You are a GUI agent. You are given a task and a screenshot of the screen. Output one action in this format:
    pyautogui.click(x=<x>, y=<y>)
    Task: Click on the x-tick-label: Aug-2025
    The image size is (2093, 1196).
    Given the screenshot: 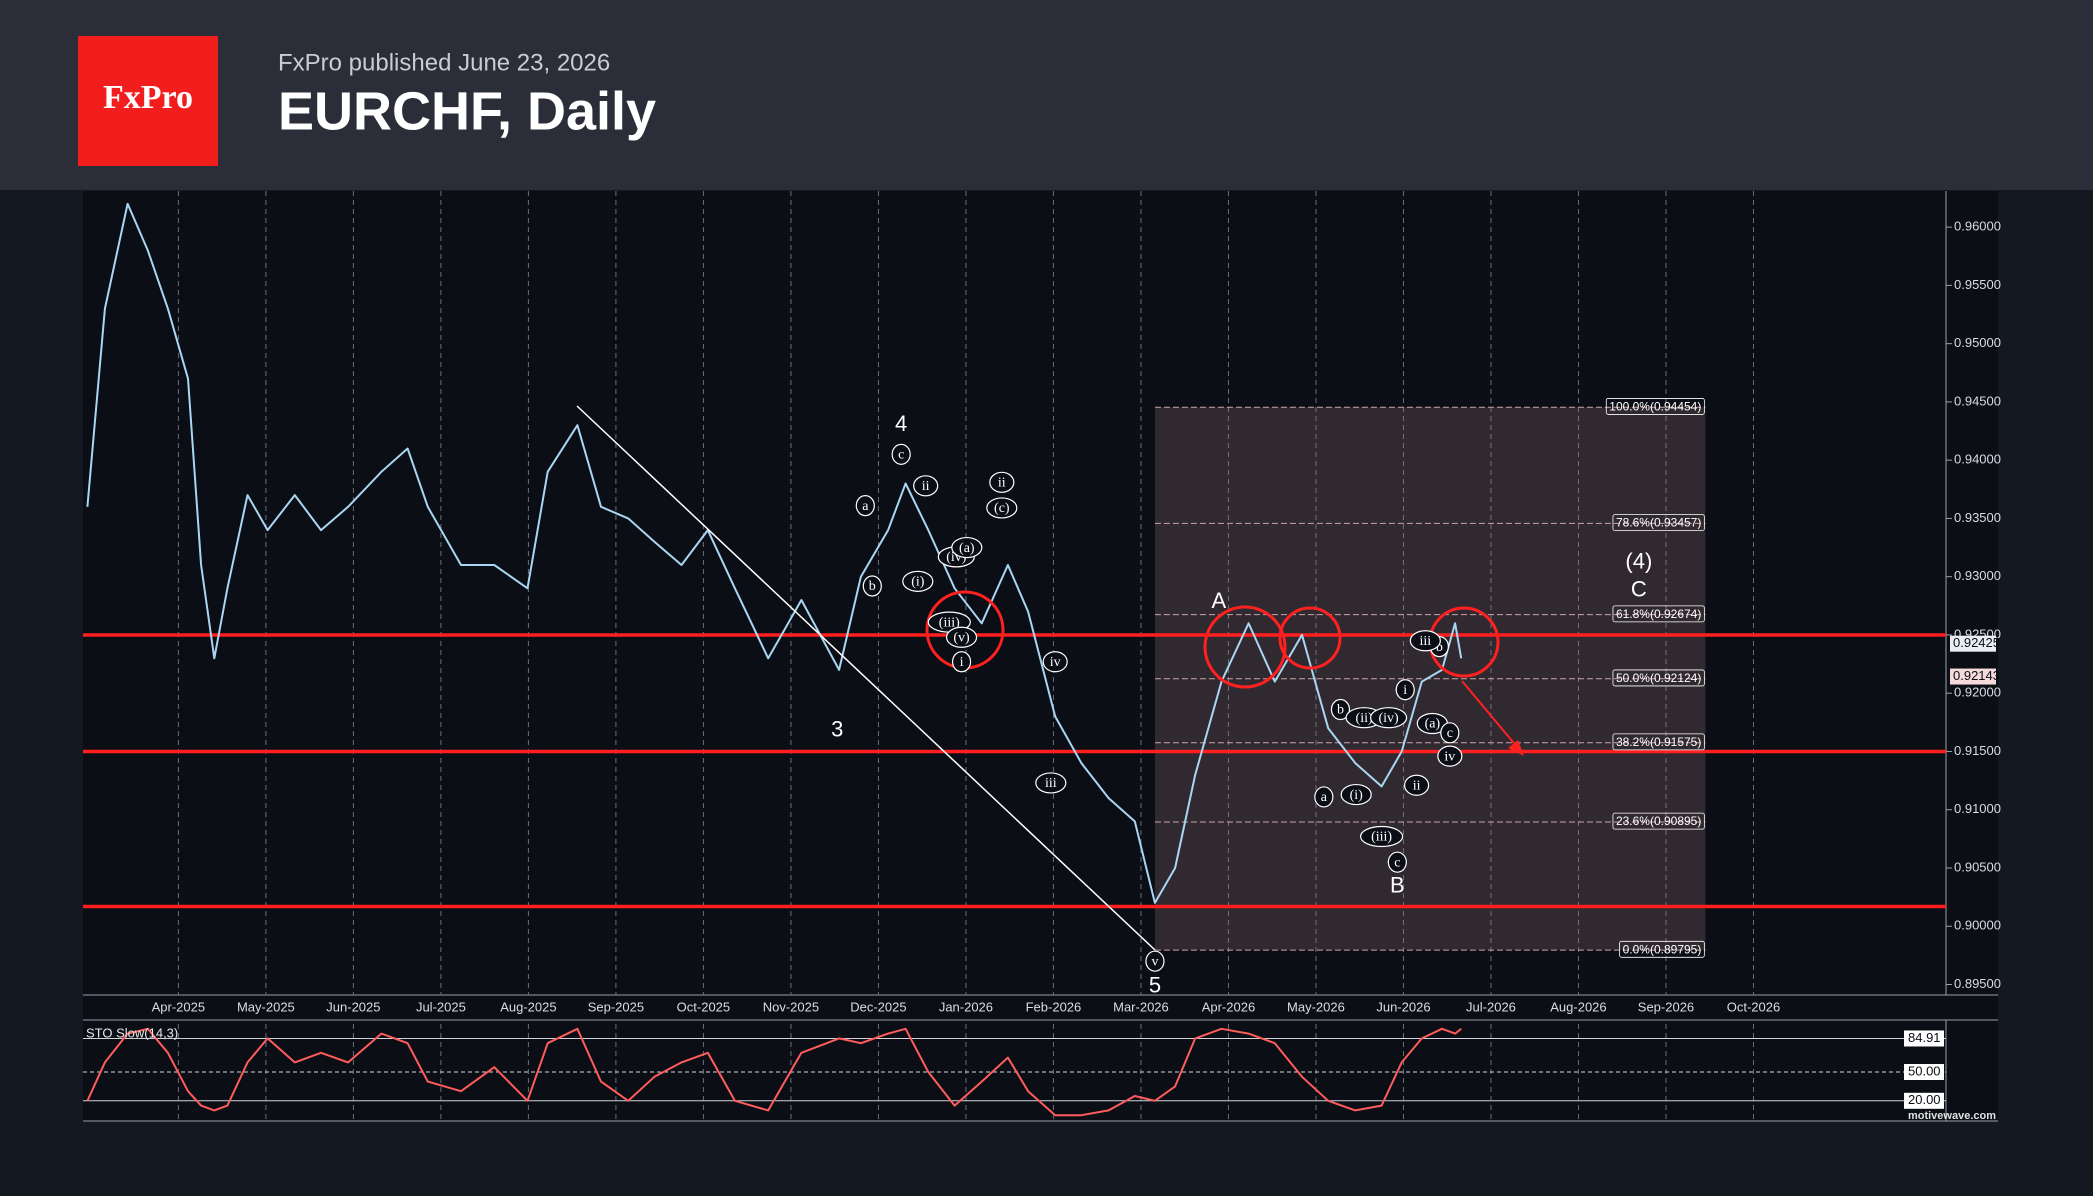 What is the action you would take?
    pyautogui.click(x=528, y=1006)
    